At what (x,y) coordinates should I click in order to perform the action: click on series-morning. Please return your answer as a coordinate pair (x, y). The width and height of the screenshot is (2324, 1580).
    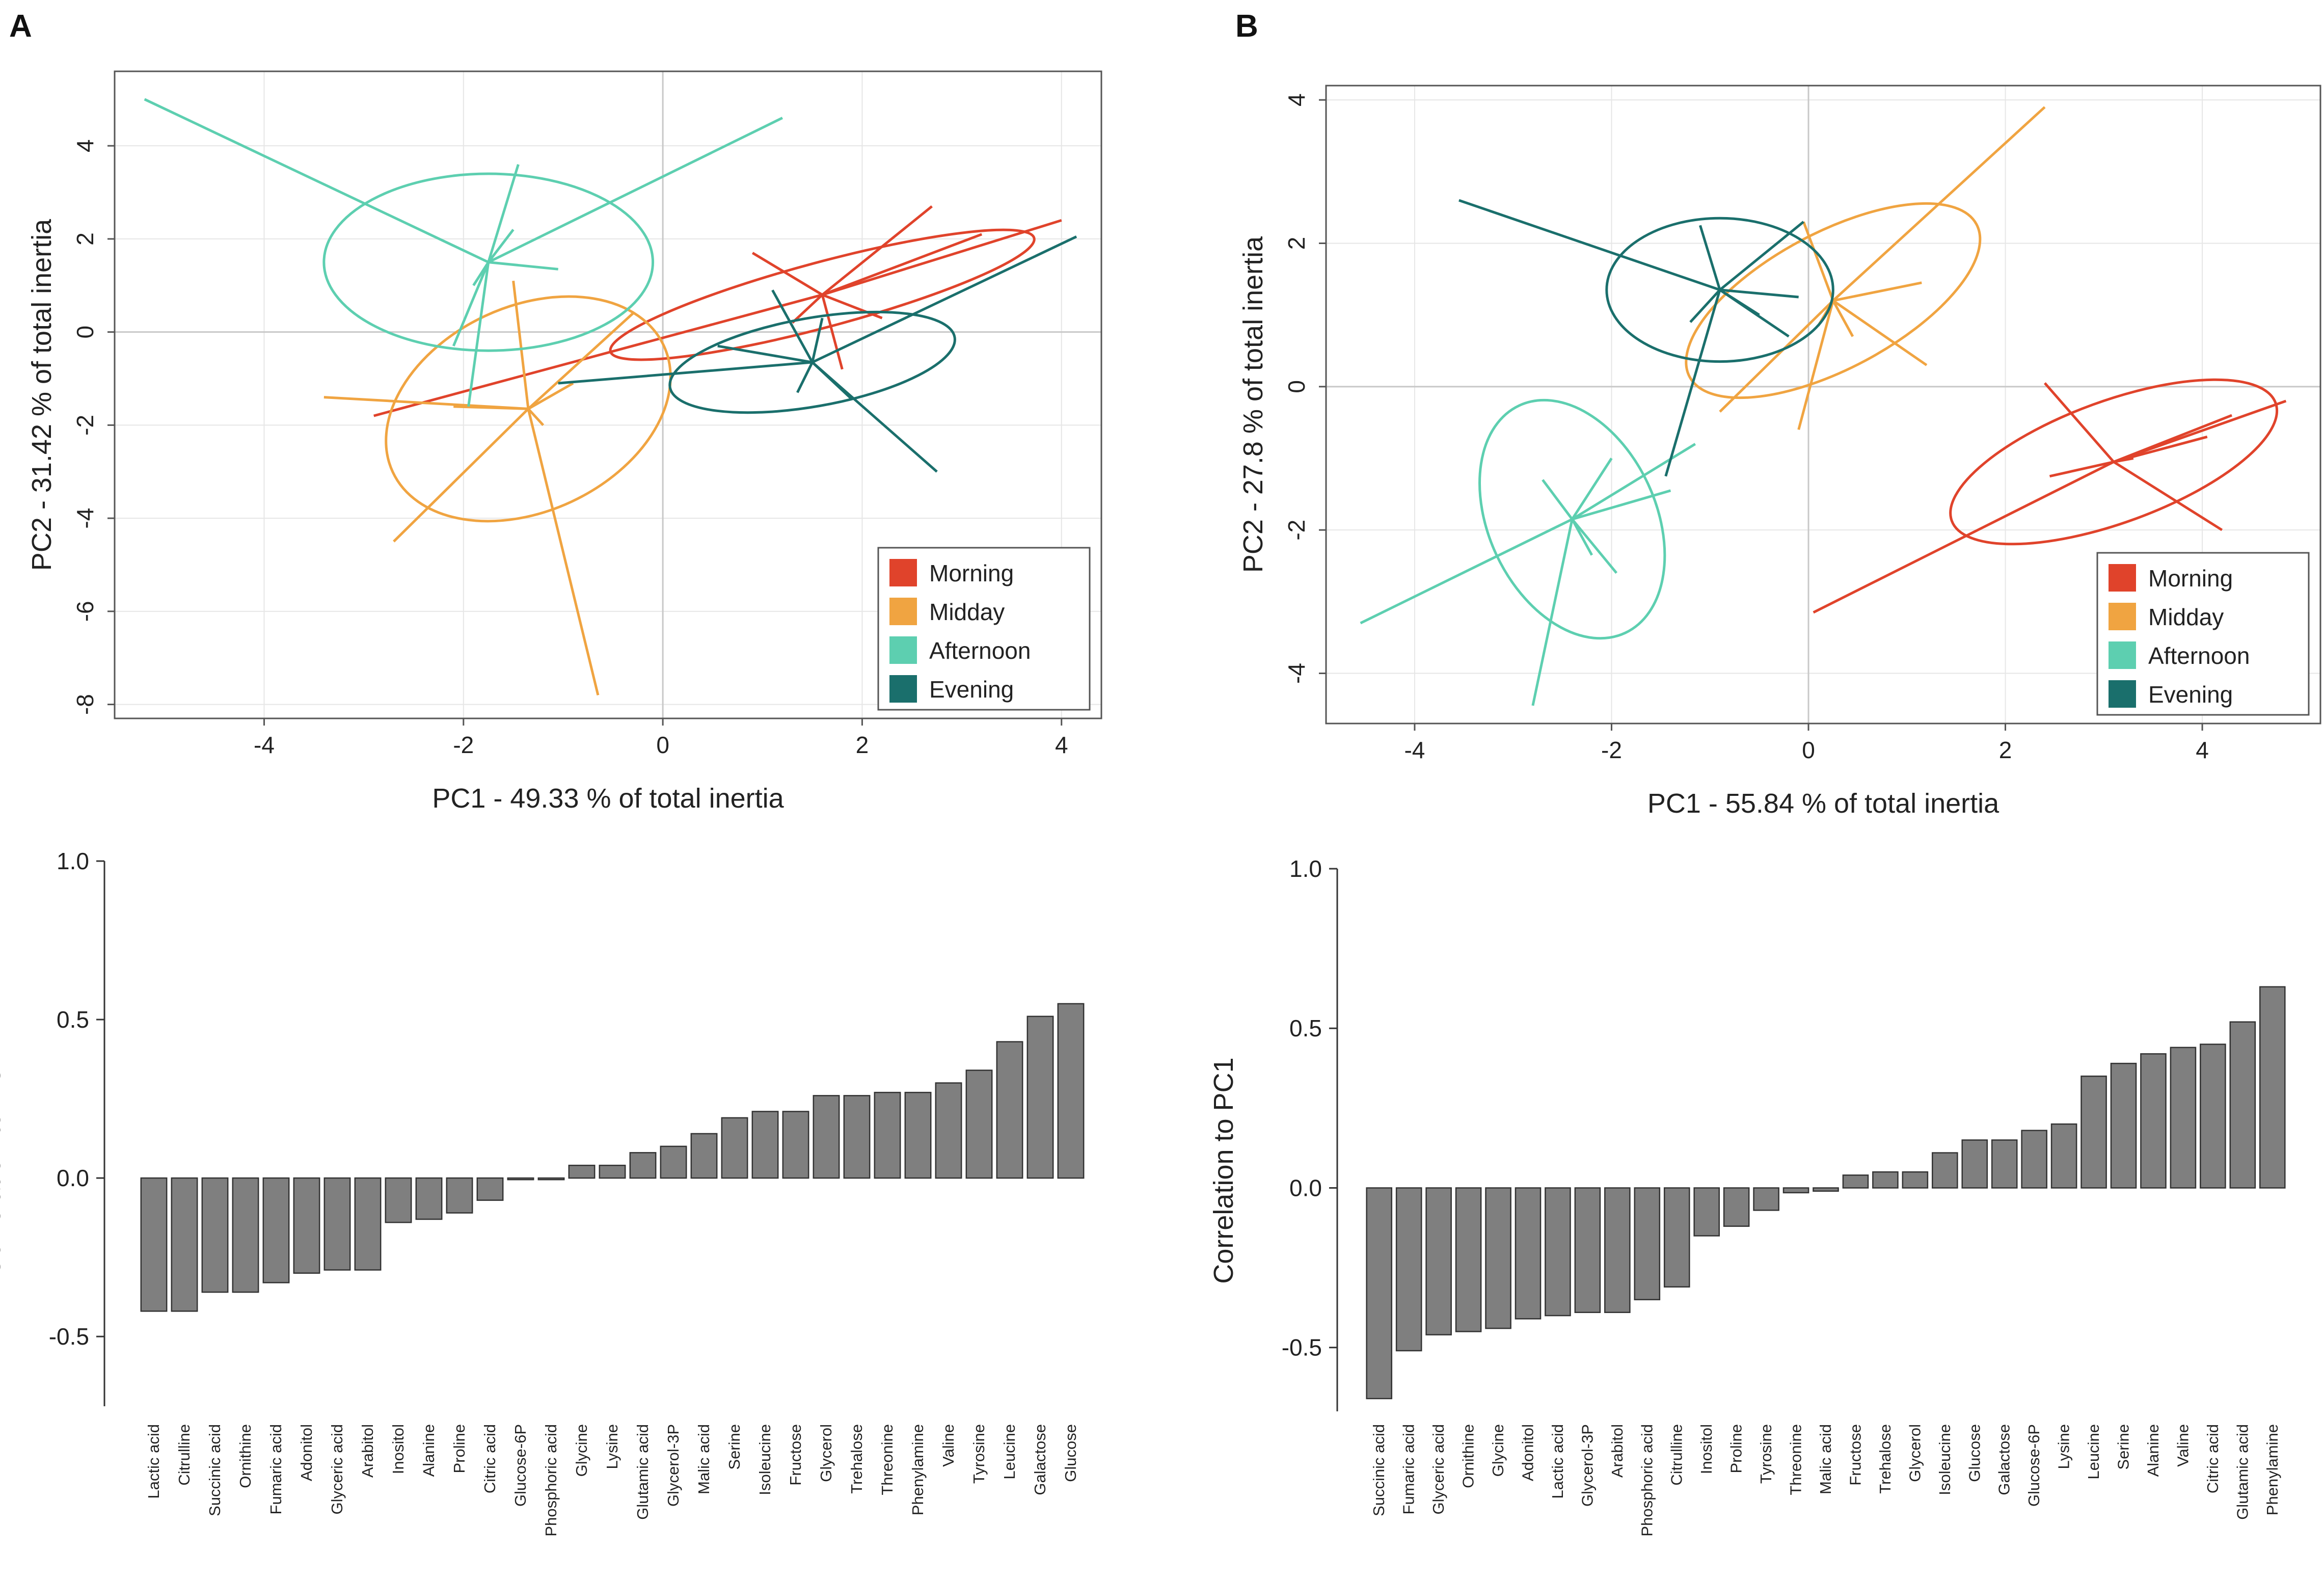
    Looking at the image, I should click on (717, 311).